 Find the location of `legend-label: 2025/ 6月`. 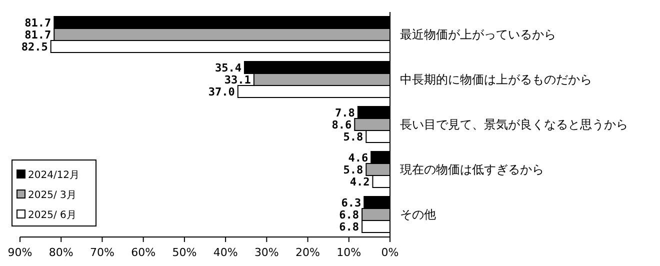

legend-label: 2025/ 6月 is located at coordinates (52, 215).